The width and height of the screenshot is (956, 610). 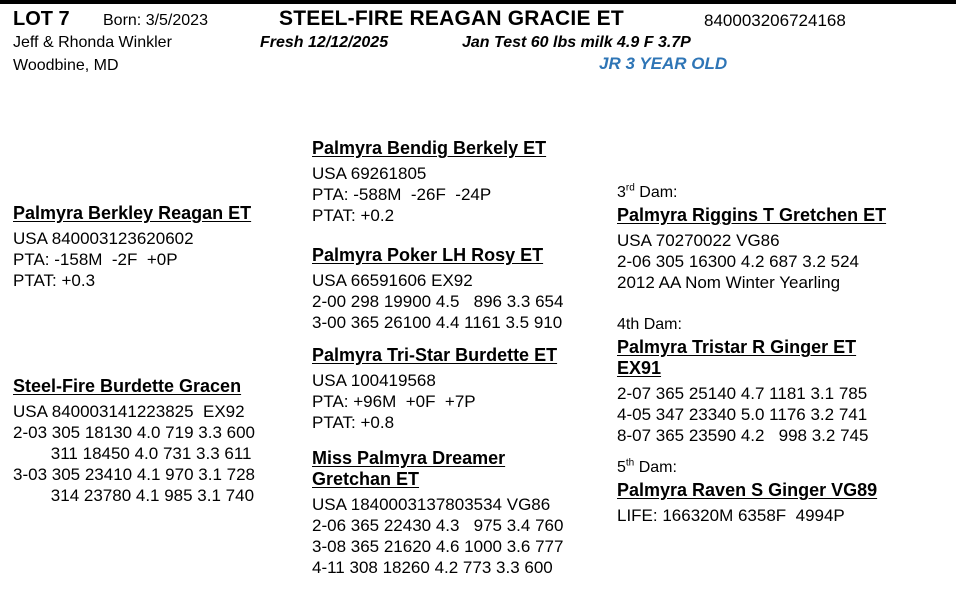 I want to click on animal-details: LIFE: 166320M 6358F 4994P, so click(x=782, y=515).